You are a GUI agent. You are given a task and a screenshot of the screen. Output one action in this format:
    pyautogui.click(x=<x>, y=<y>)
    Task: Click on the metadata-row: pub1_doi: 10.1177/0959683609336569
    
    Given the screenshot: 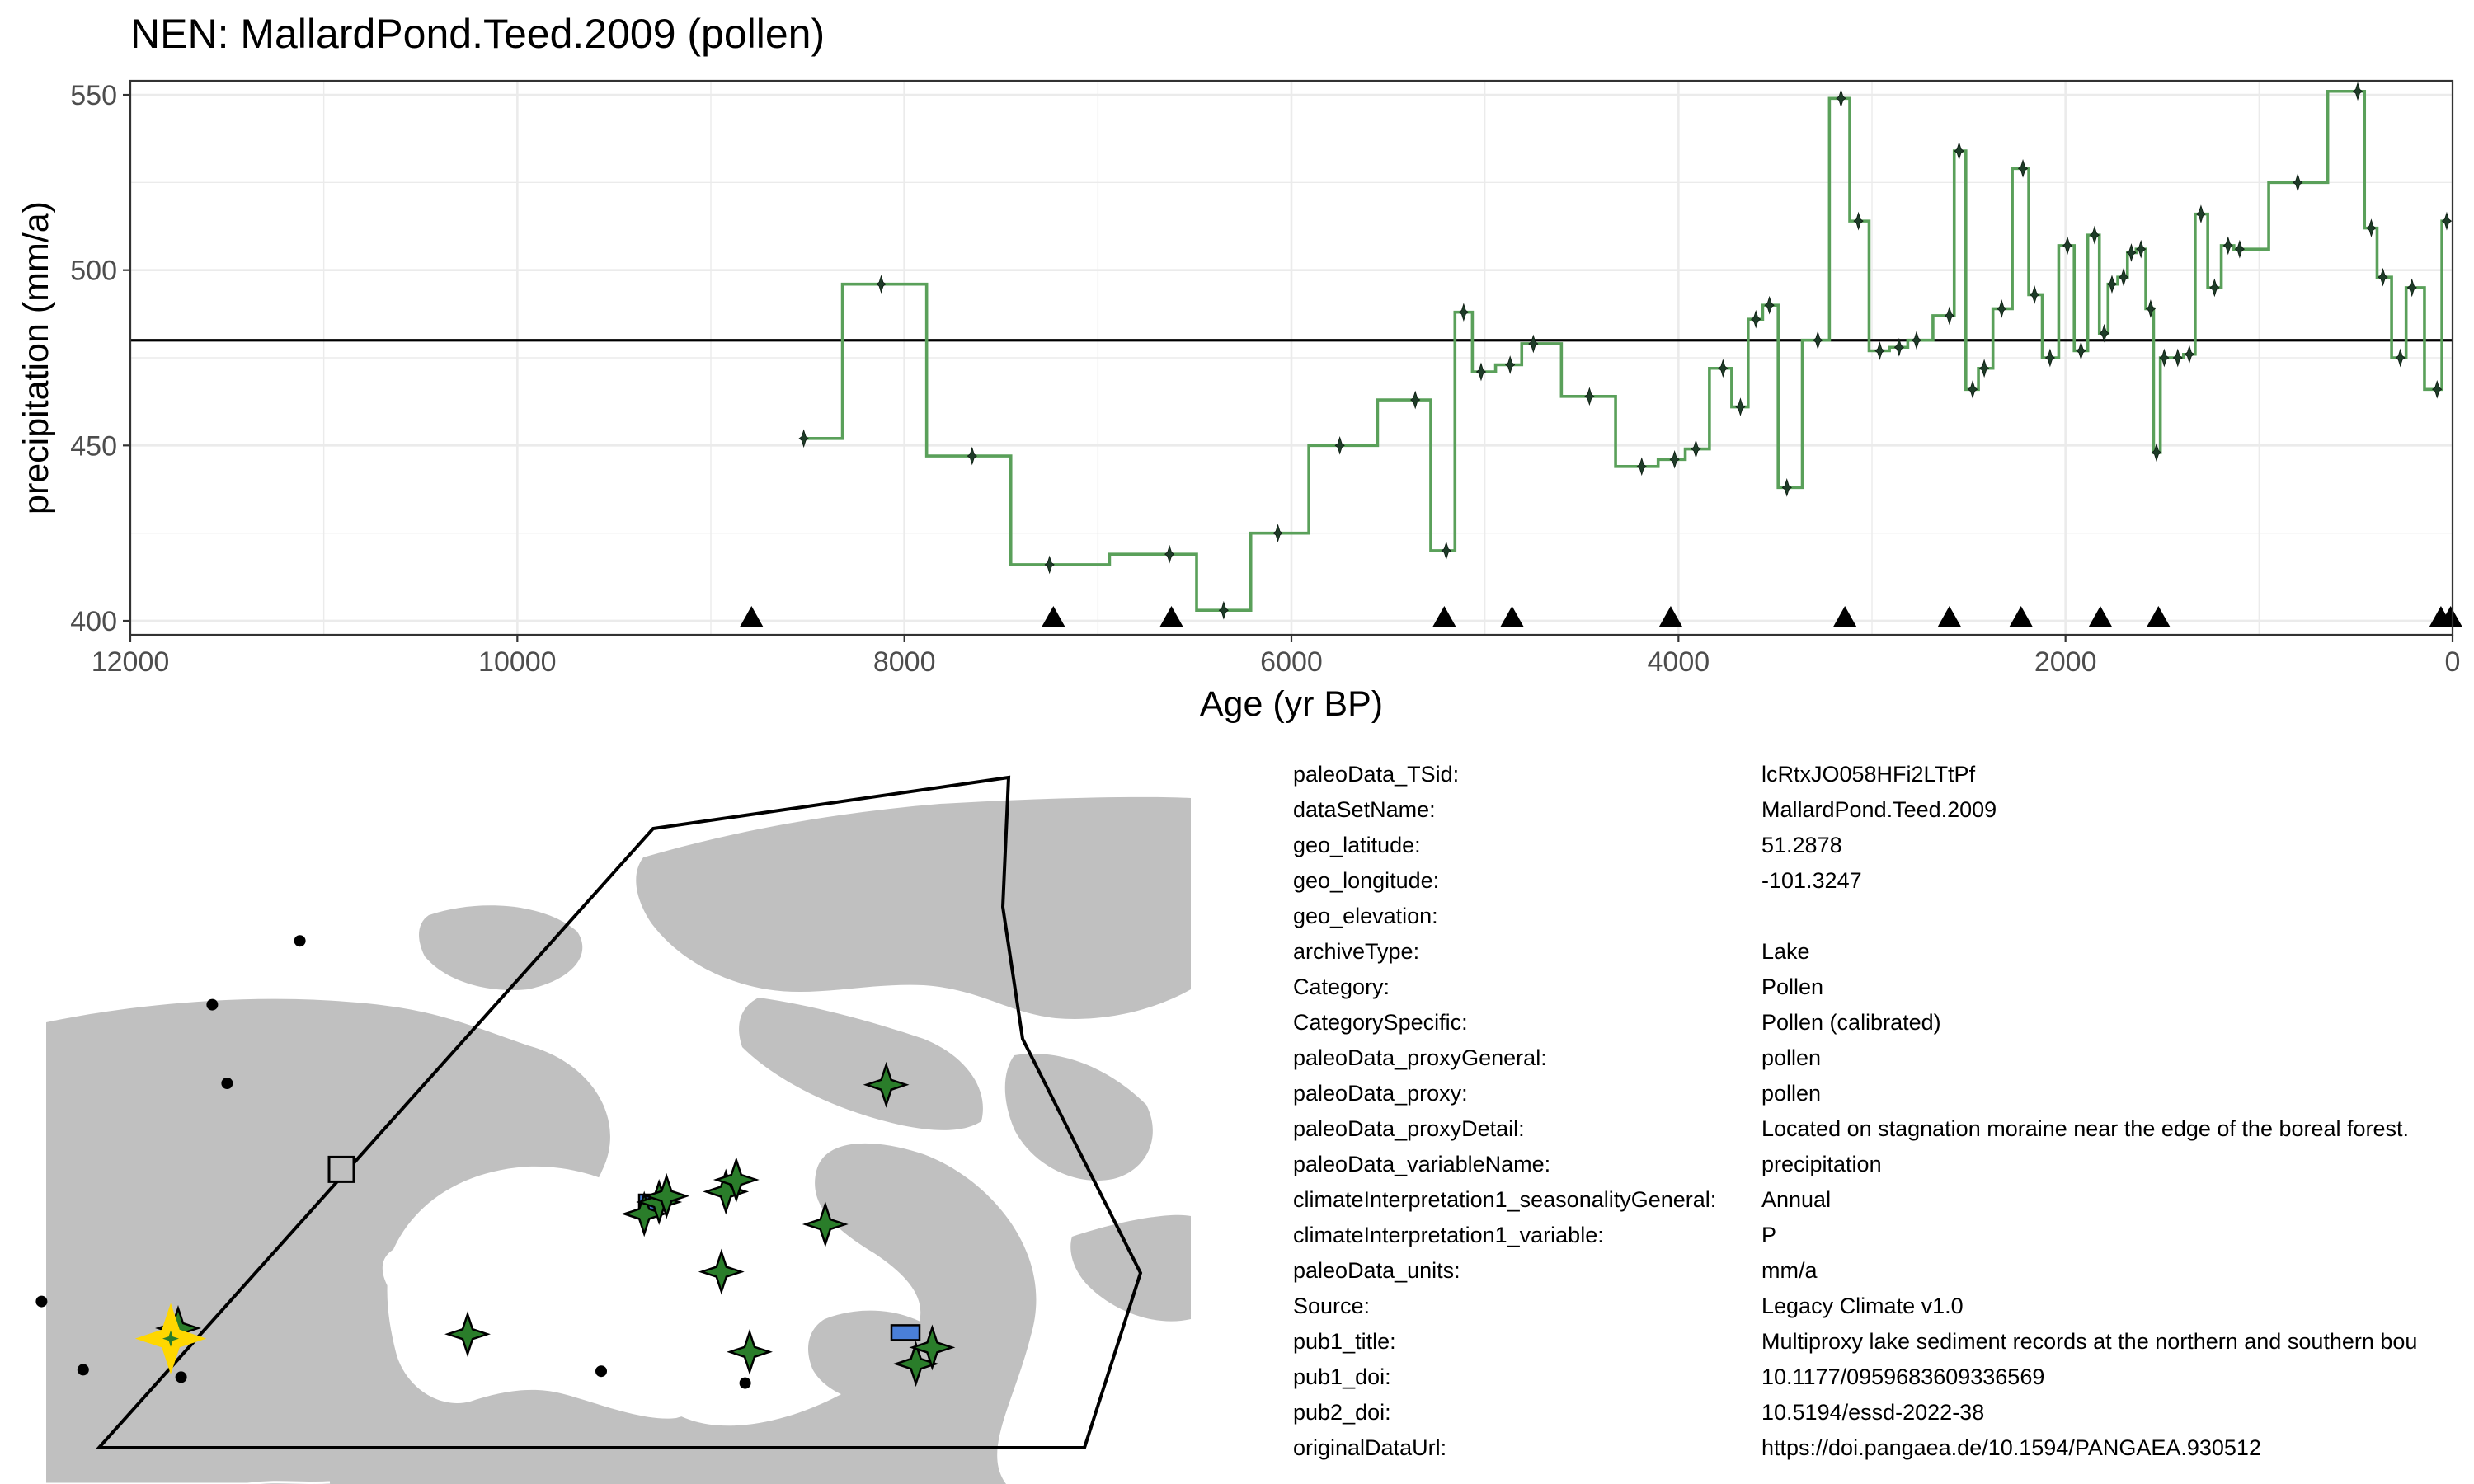 What is the action you would take?
    pyautogui.click(x=1883, y=1382)
    